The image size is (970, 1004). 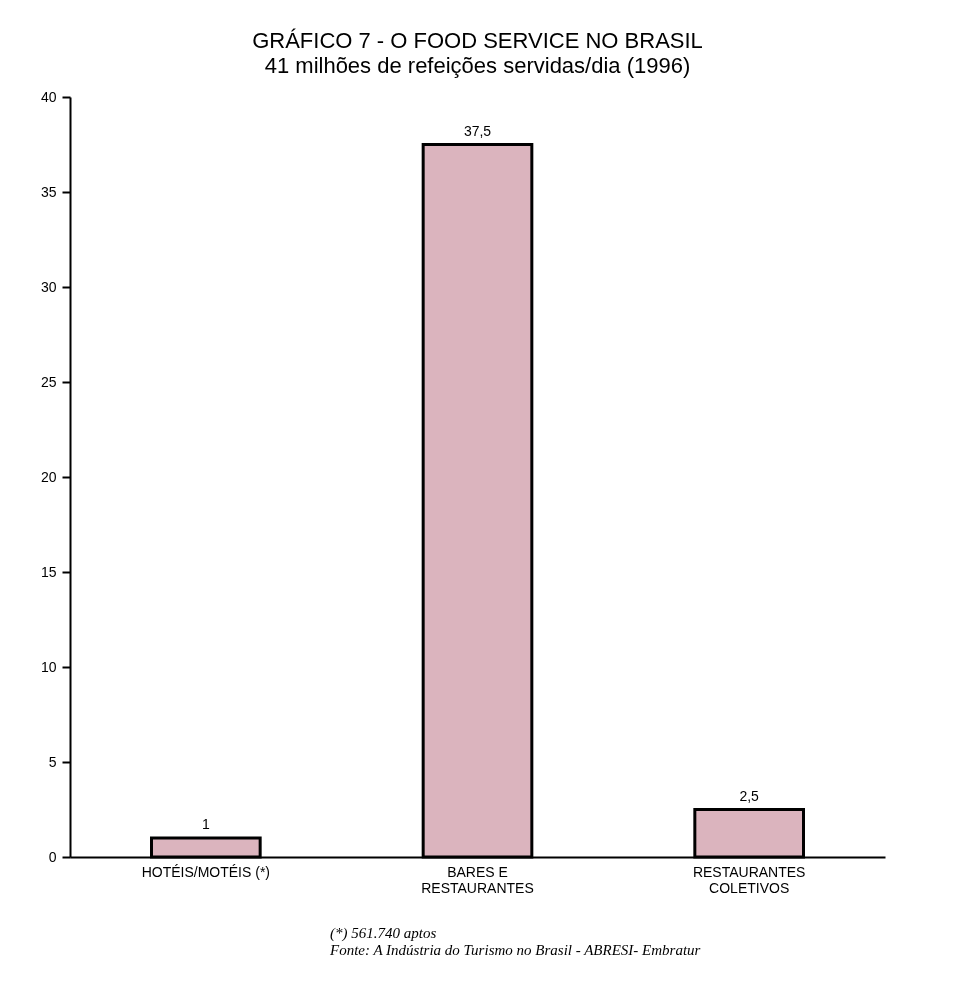 What do you see at coordinates (48, 191) in the screenshot?
I see `y-tick-label: 35` at bounding box center [48, 191].